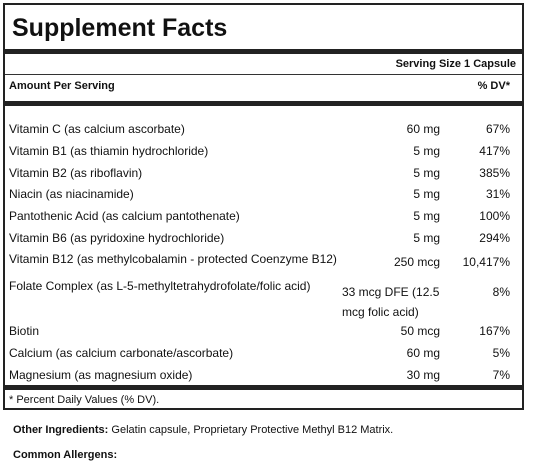 The width and height of the screenshot is (533, 463). Describe the element at coordinates (84, 400) in the screenshot. I see `footnote: * Percent Daily Values (% DV).` at that location.